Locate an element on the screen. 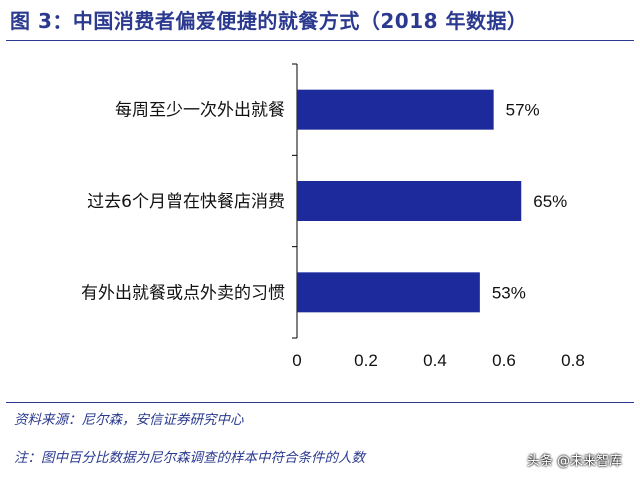 The height and width of the screenshot is (482, 640). top-divider is located at coordinates (320, 40).